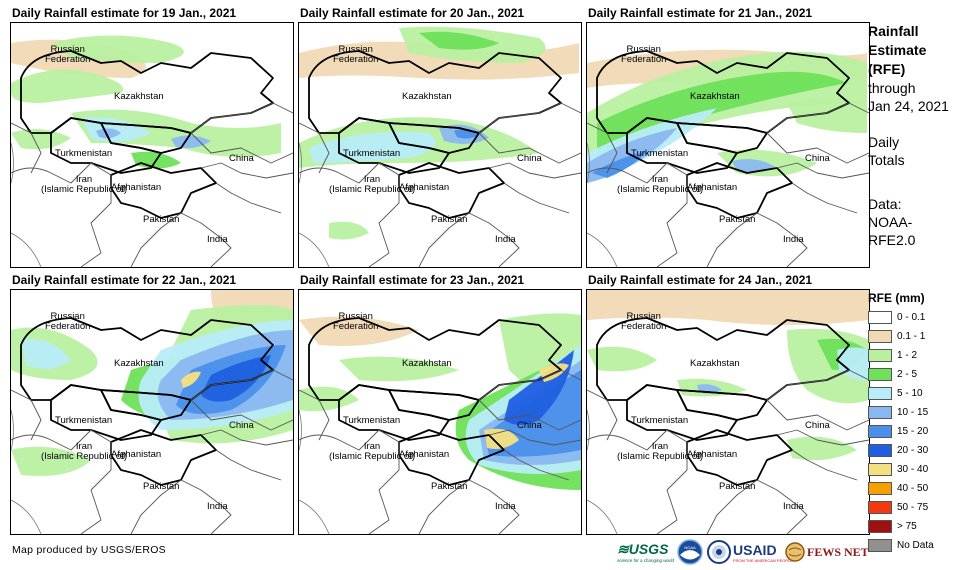 The image size is (965, 570). I want to click on legend-item: 30 - 40, so click(916, 469).